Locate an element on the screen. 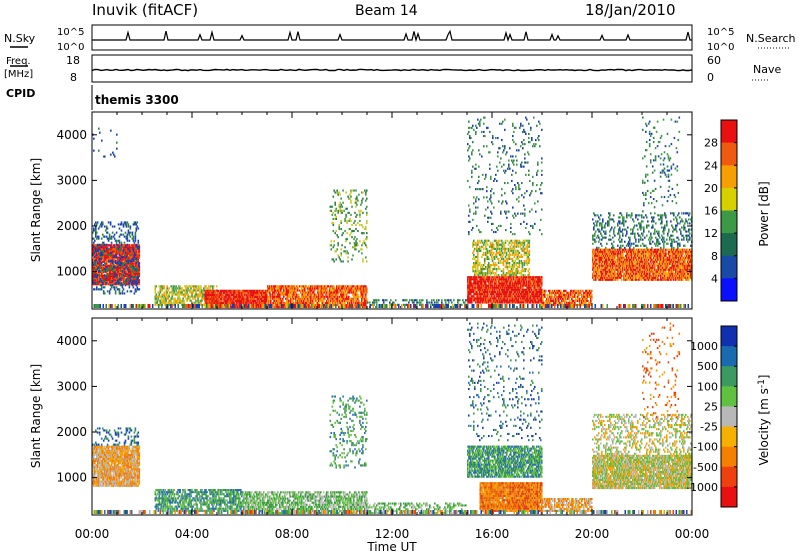  nsearch-tick-top: 10^5 is located at coordinates (720, 32).